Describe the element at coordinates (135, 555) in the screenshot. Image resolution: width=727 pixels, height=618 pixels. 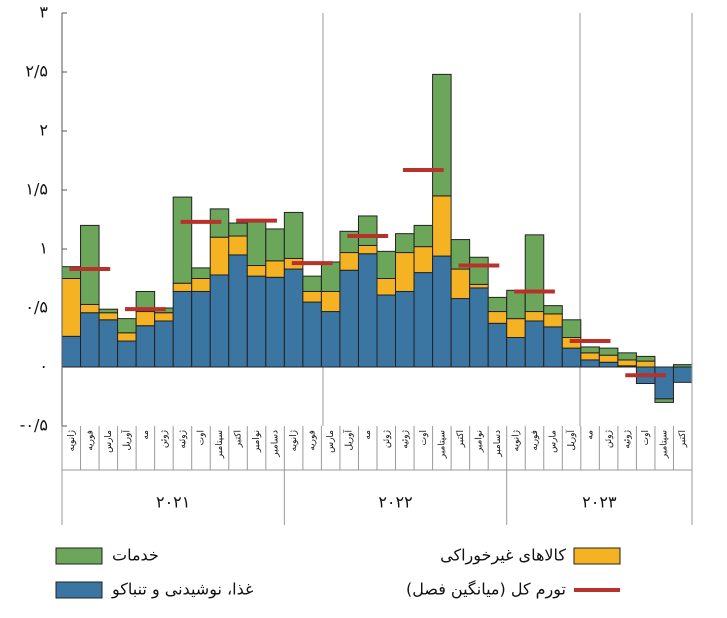
I see `legend-label: خدمات` at that location.